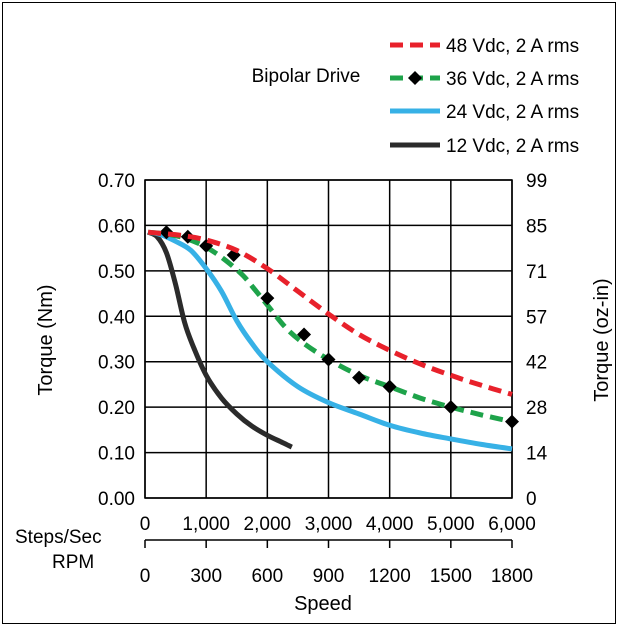  What do you see at coordinates (116, 363) in the screenshot?
I see `y-tick-label: 0.30` at bounding box center [116, 363].